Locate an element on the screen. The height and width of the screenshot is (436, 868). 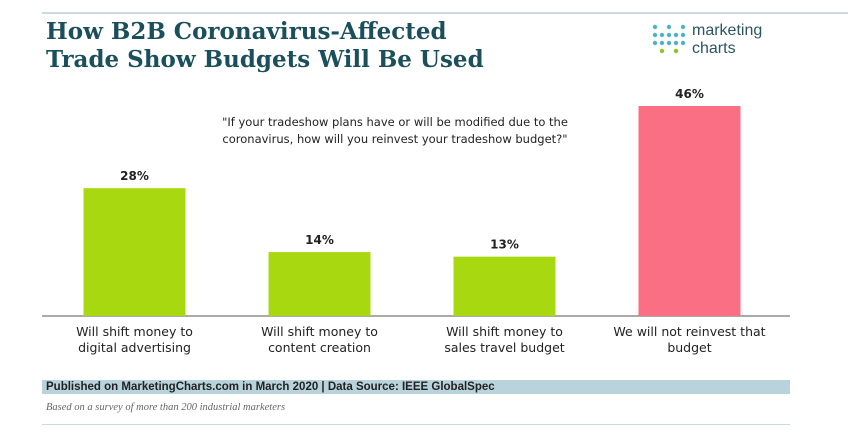
logo-wordmark: marketing charts is located at coordinates (727, 40).